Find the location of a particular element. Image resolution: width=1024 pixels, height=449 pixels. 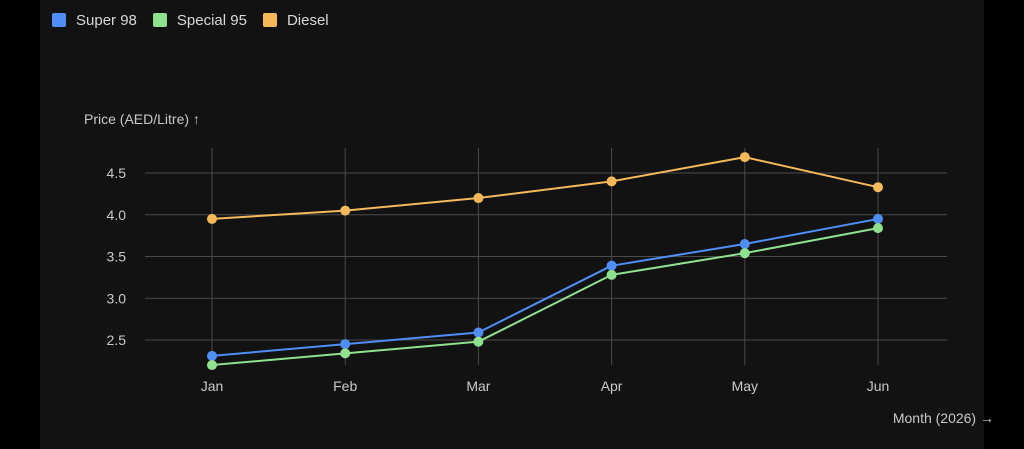

x-tick-label: Apr is located at coordinates (612, 386).